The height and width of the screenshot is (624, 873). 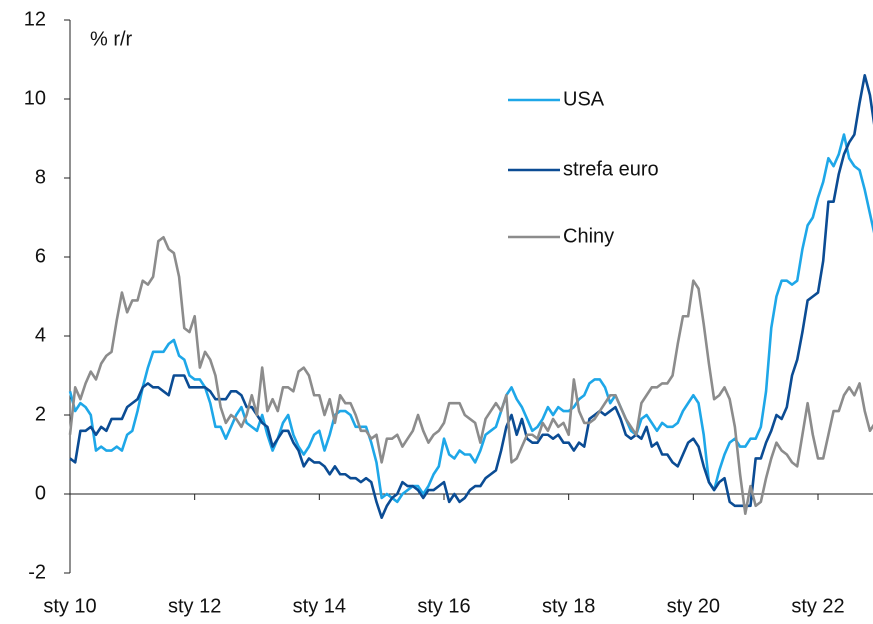 I want to click on y-tick-label: 12, so click(x=35, y=19).